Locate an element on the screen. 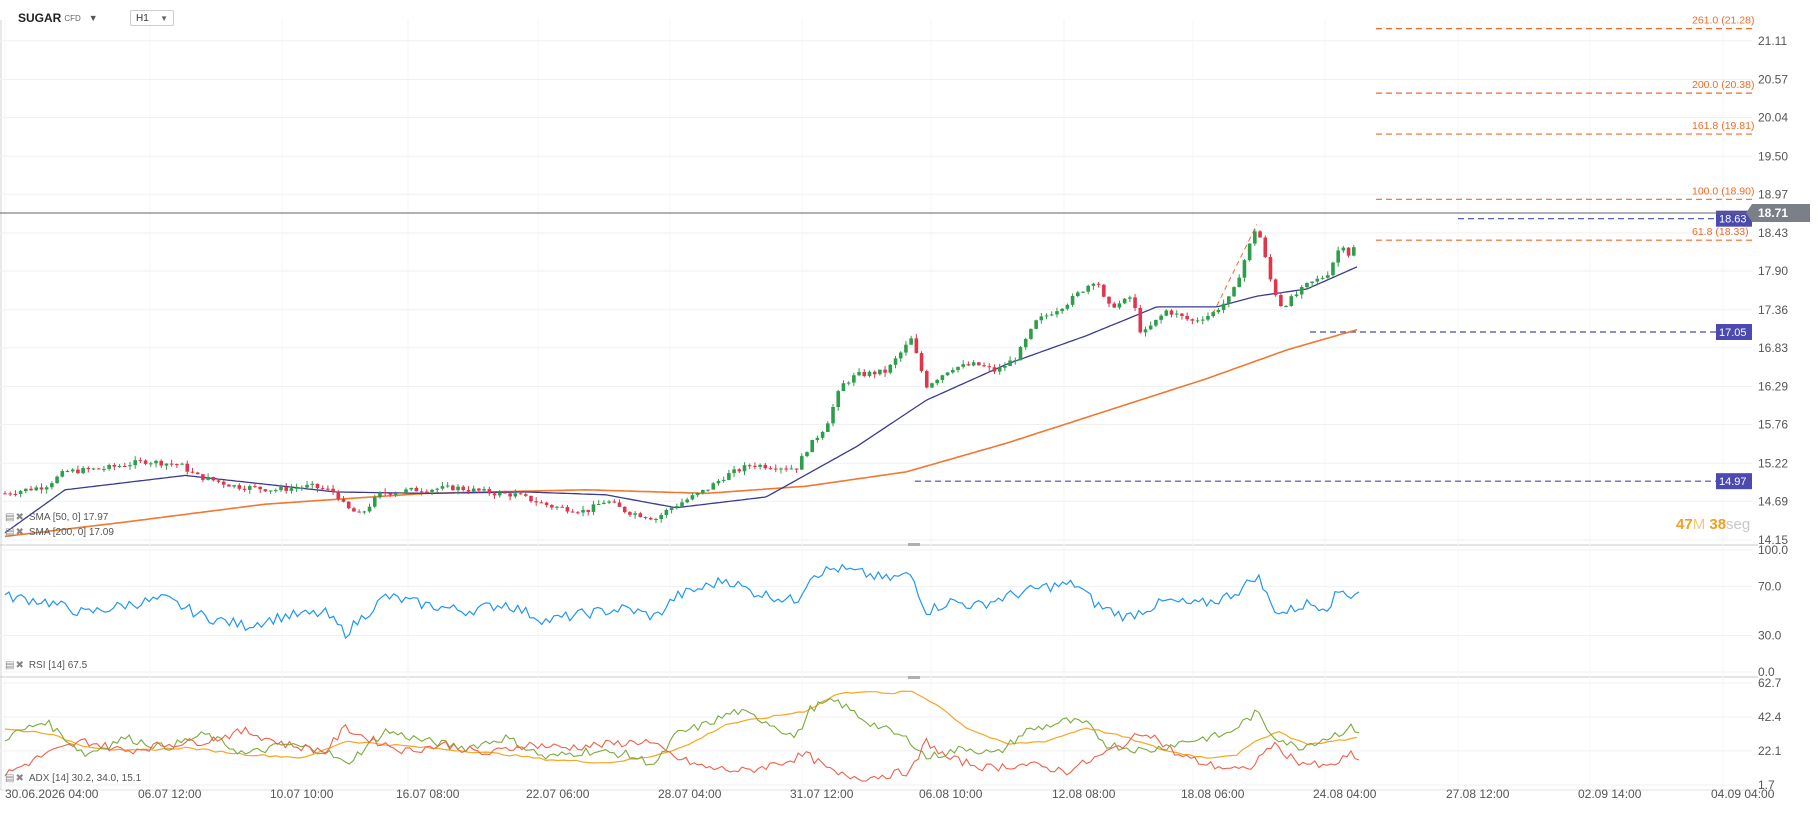 The height and width of the screenshot is (818, 1818). current-price-tag is located at coordinates (1778, 212).